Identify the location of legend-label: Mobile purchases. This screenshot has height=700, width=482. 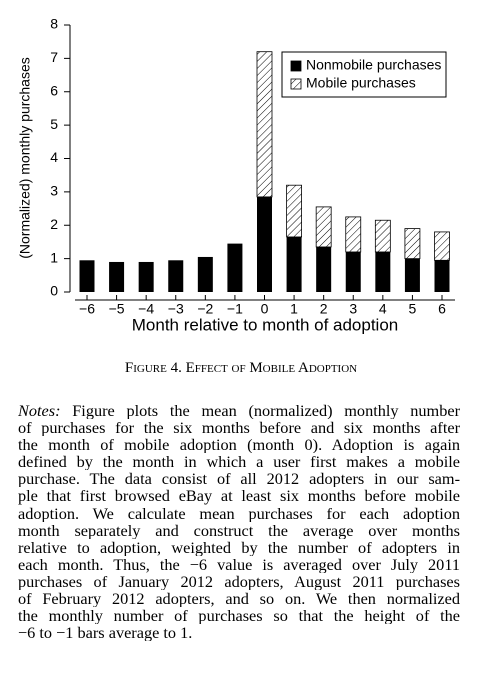
(361, 83).